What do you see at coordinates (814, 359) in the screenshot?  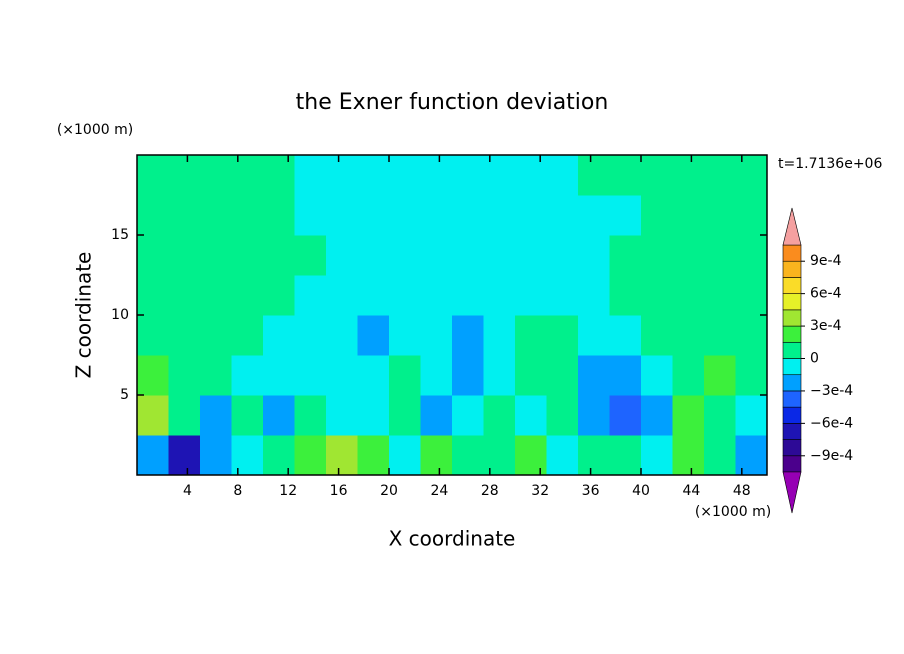 I see `colorbar-tick-label: 0` at bounding box center [814, 359].